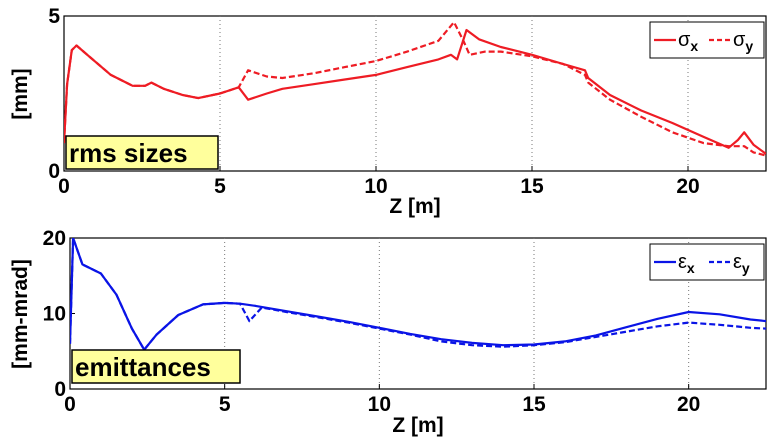  I want to click on annotation-label: emittances, so click(143, 367).